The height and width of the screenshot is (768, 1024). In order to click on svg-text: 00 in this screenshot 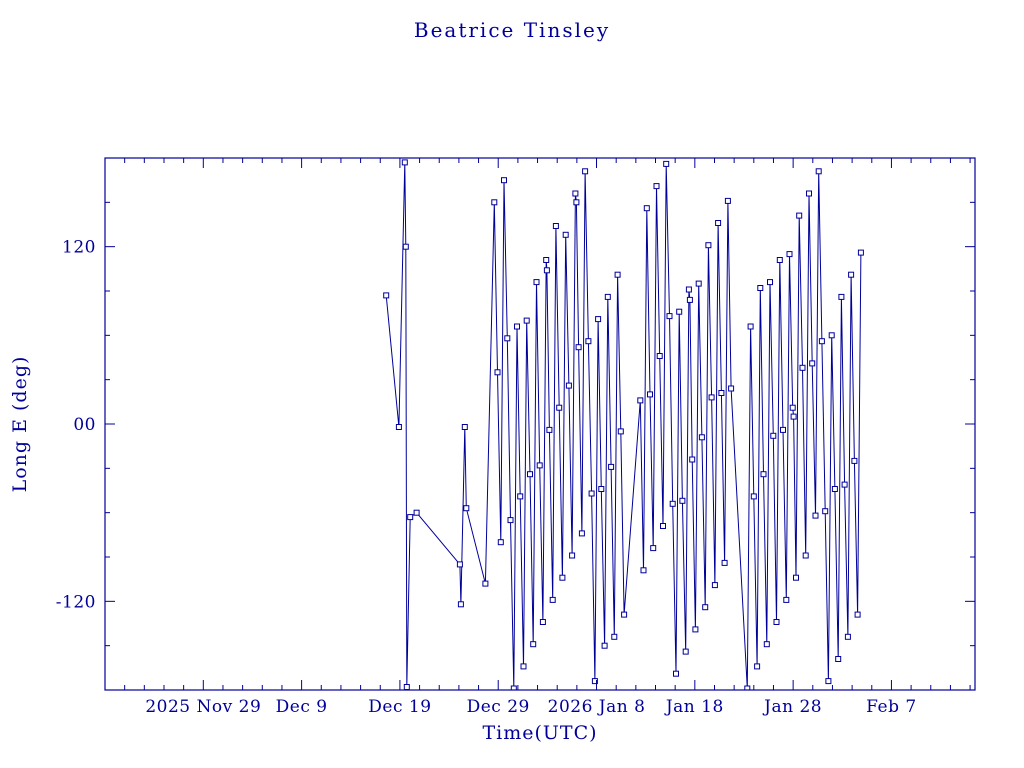, I will do `click(84, 425)`.